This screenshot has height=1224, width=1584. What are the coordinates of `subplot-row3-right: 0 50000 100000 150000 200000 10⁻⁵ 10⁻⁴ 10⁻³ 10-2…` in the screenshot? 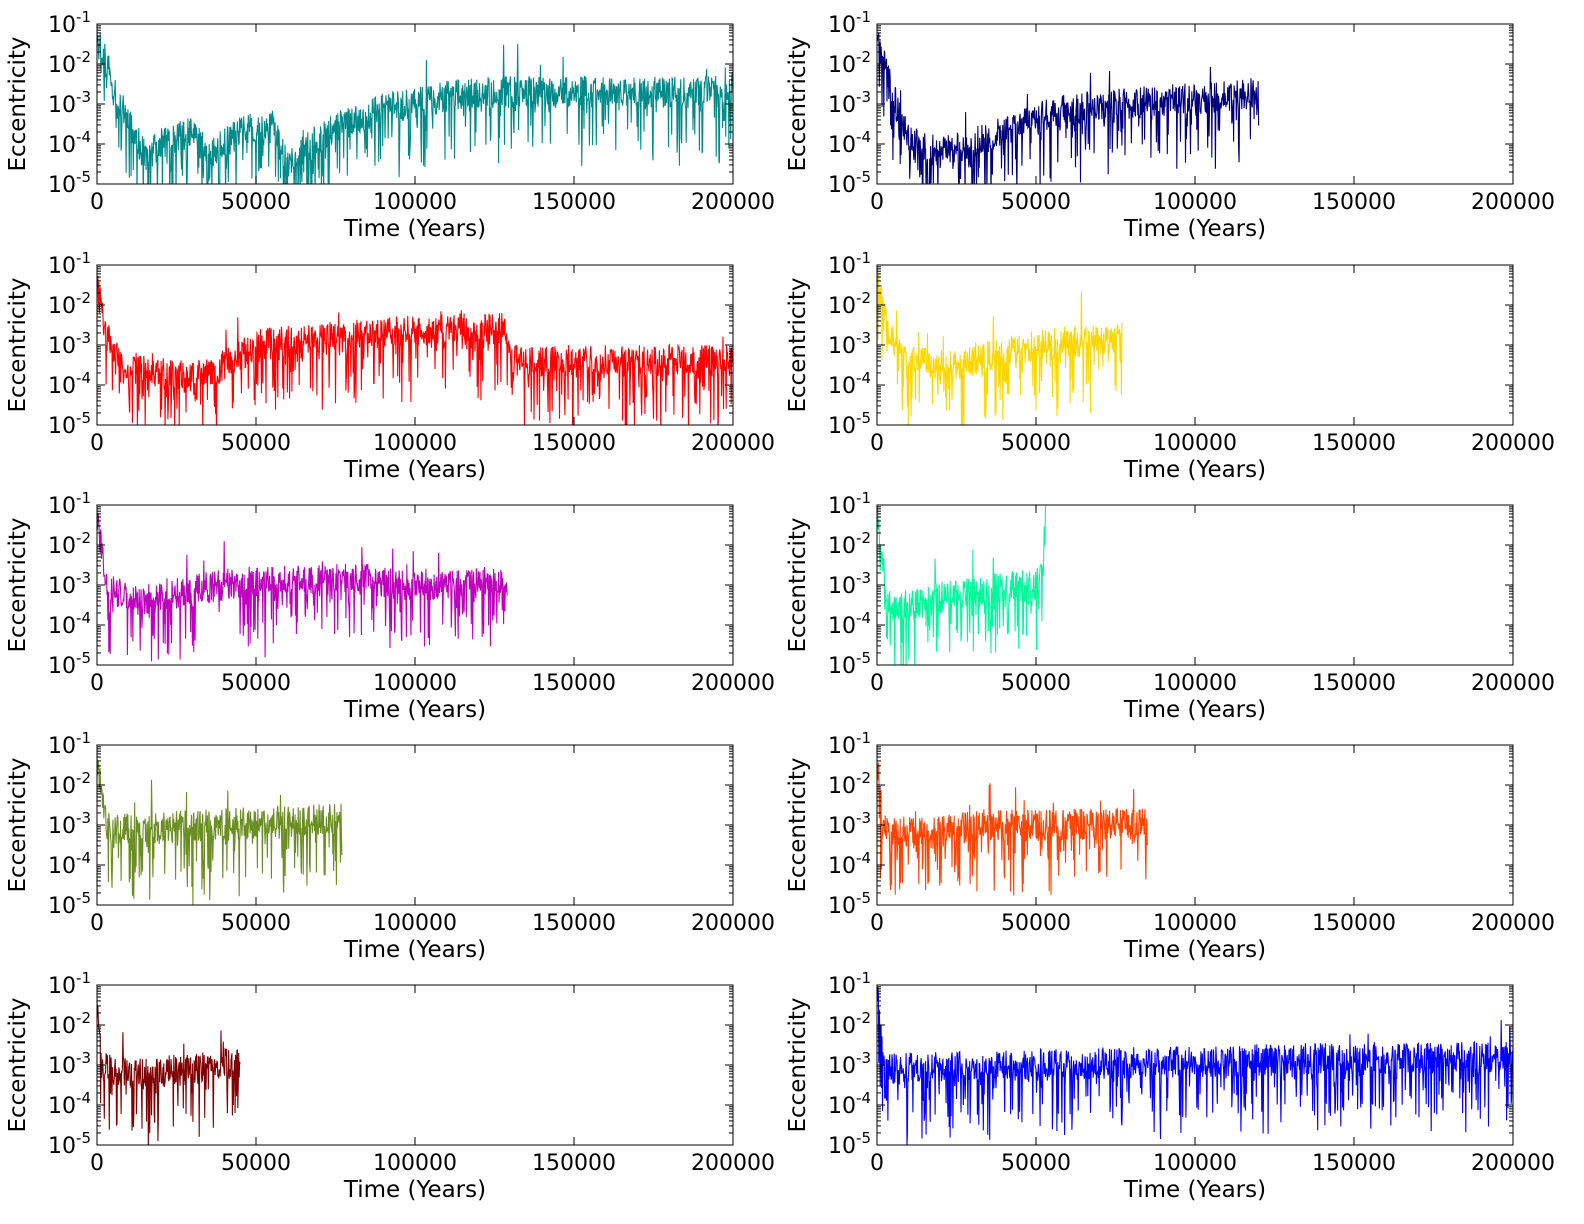 It's located at (1170, 606).